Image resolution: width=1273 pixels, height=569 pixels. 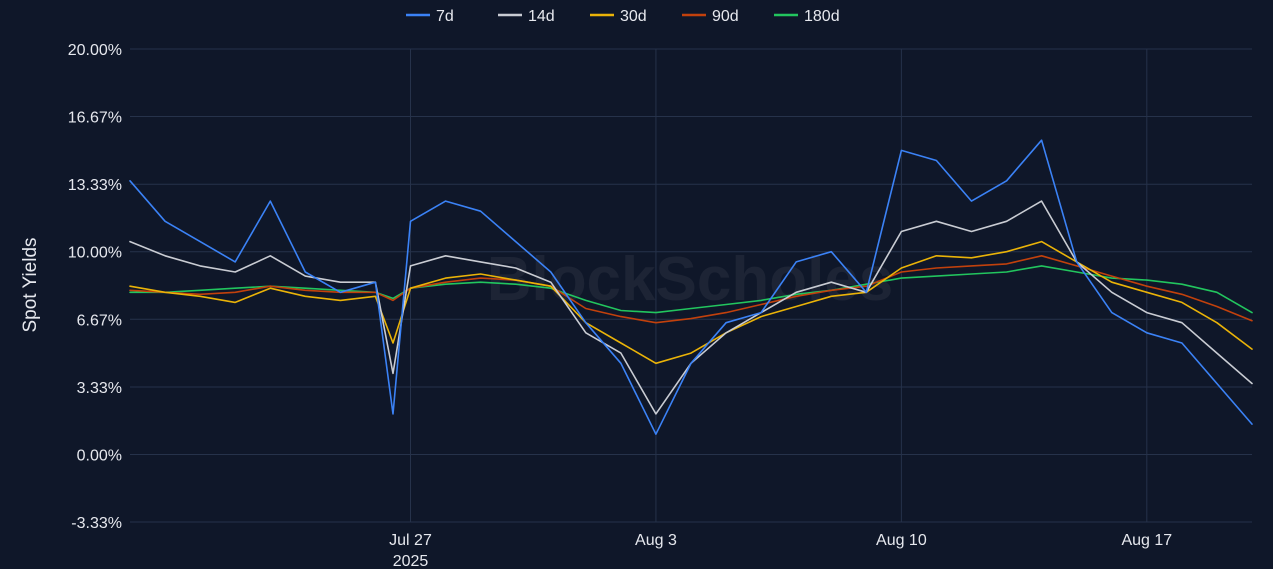 I want to click on legend-item-180d: 180d, so click(x=807, y=16).